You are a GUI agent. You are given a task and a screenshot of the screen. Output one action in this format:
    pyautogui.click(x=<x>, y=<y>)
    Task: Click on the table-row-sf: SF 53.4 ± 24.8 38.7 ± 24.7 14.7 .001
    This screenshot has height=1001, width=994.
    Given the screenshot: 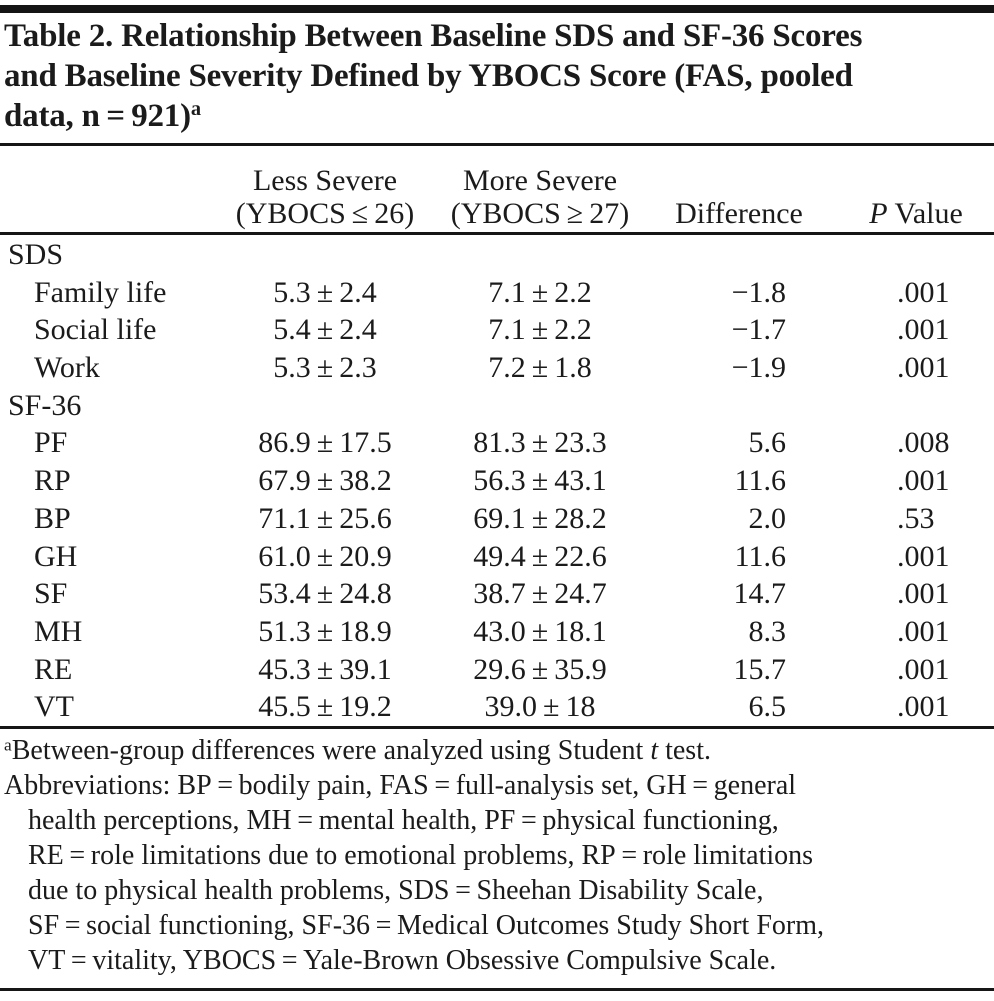 What is the action you would take?
    pyautogui.click(x=497, y=594)
    